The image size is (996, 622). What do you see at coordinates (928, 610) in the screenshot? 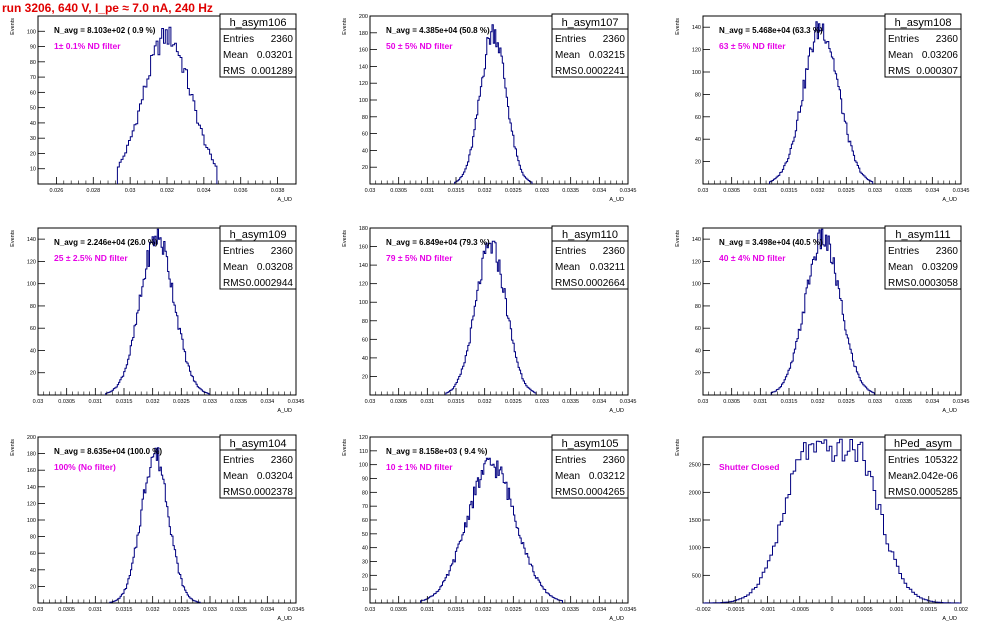
I see `x-tick-label: 0.0015` at bounding box center [928, 610].